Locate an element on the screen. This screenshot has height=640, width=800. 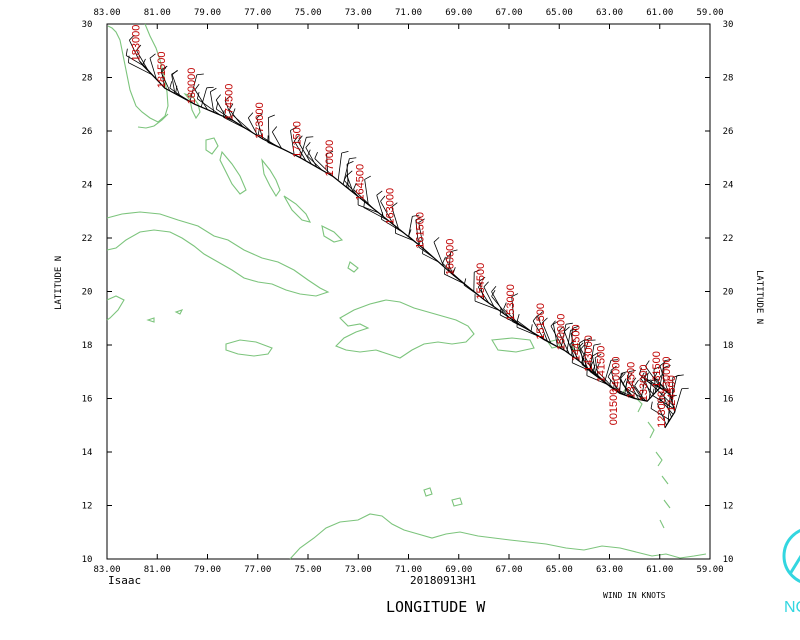
time-label: 181500 is located at coordinates (162, 69).